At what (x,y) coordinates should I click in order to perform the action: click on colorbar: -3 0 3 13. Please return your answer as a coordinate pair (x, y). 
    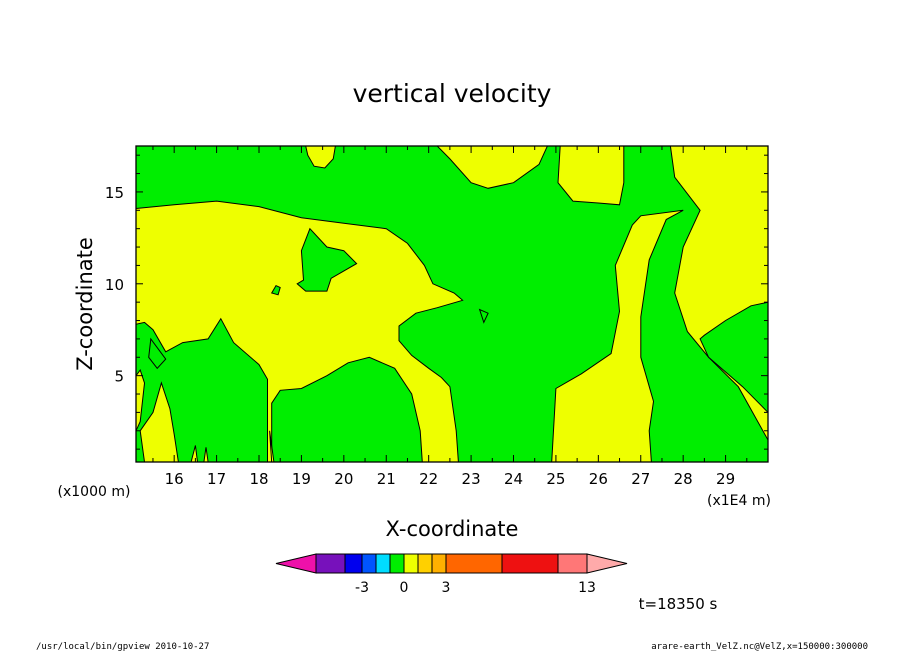
    Looking at the image, I should click on (451, 574).